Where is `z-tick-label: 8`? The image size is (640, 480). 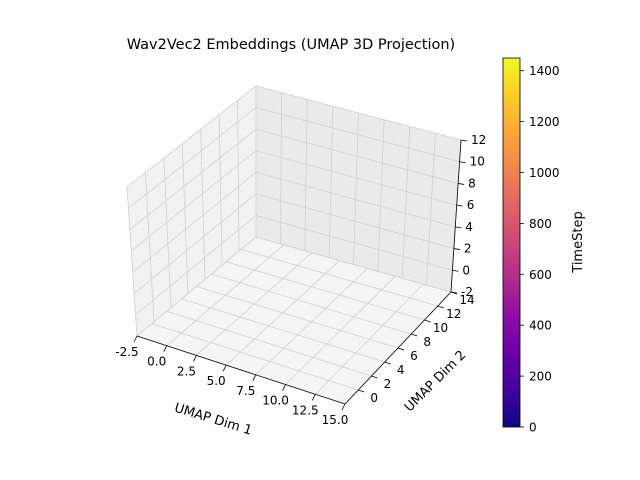 z-tick-label: 8 is located at coordinates (472, 183).